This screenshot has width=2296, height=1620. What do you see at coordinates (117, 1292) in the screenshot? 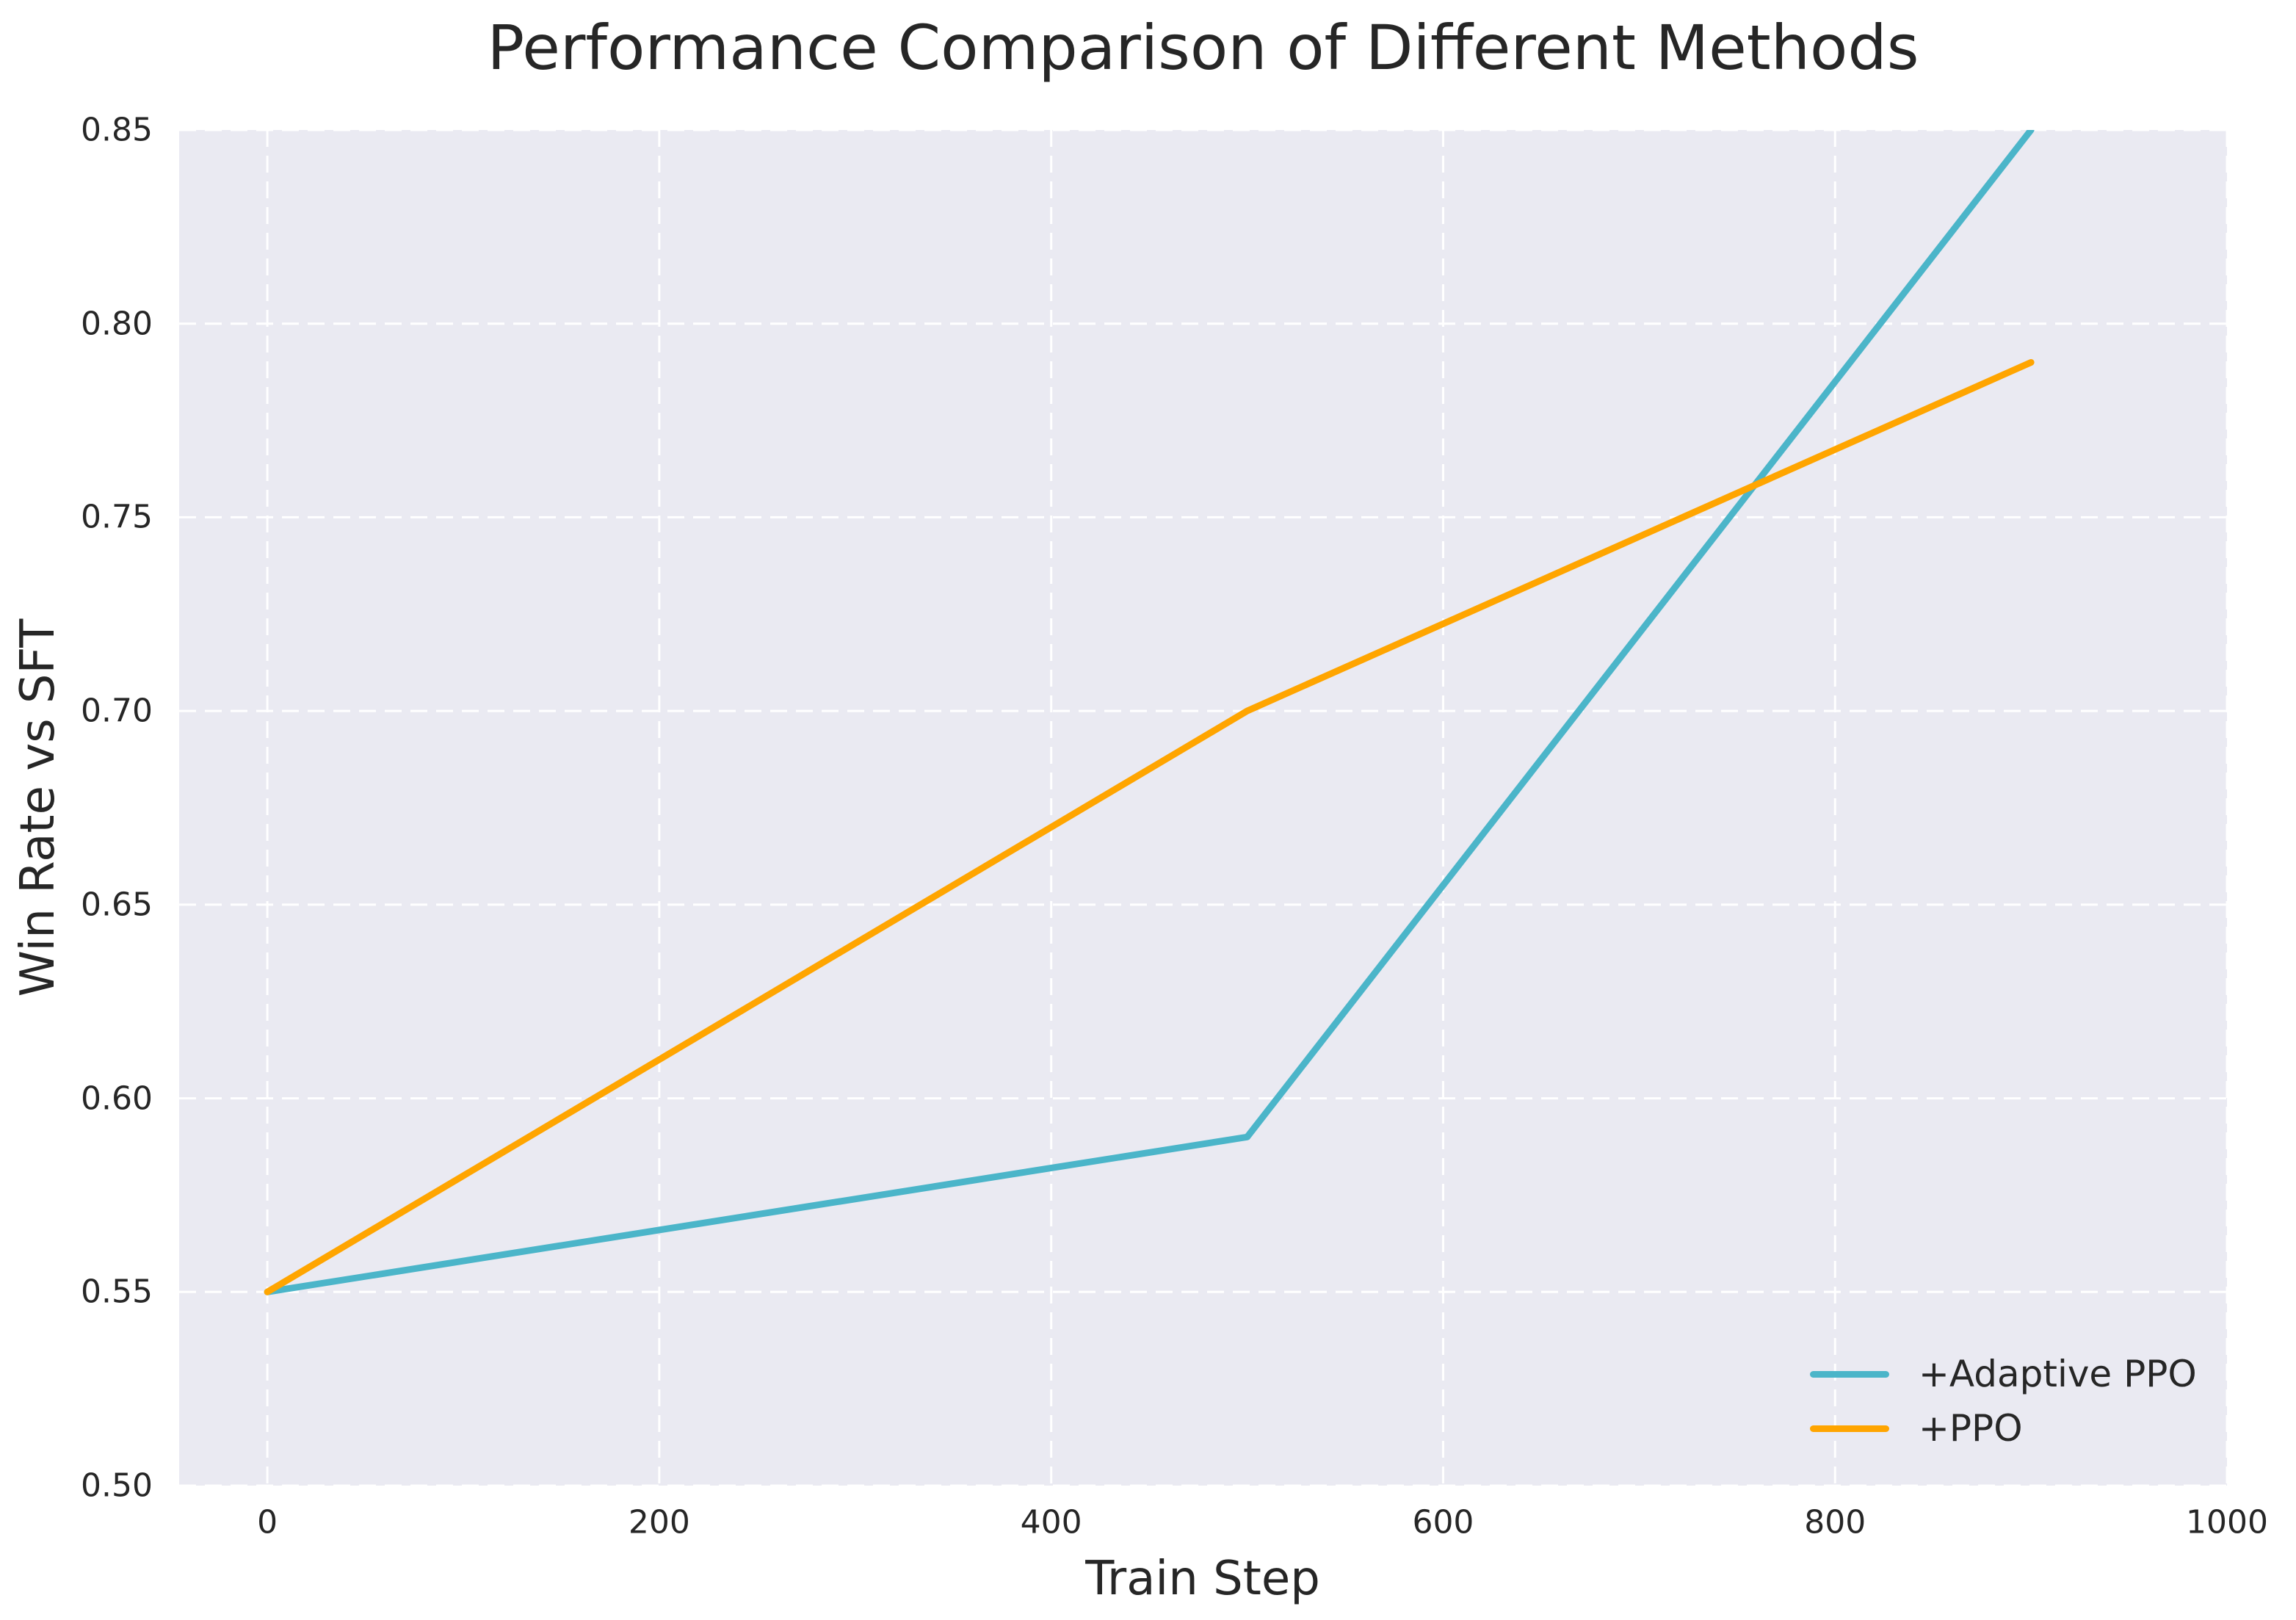
I see `y-tick-label: 0.55` at bounding box center [117, 1292].